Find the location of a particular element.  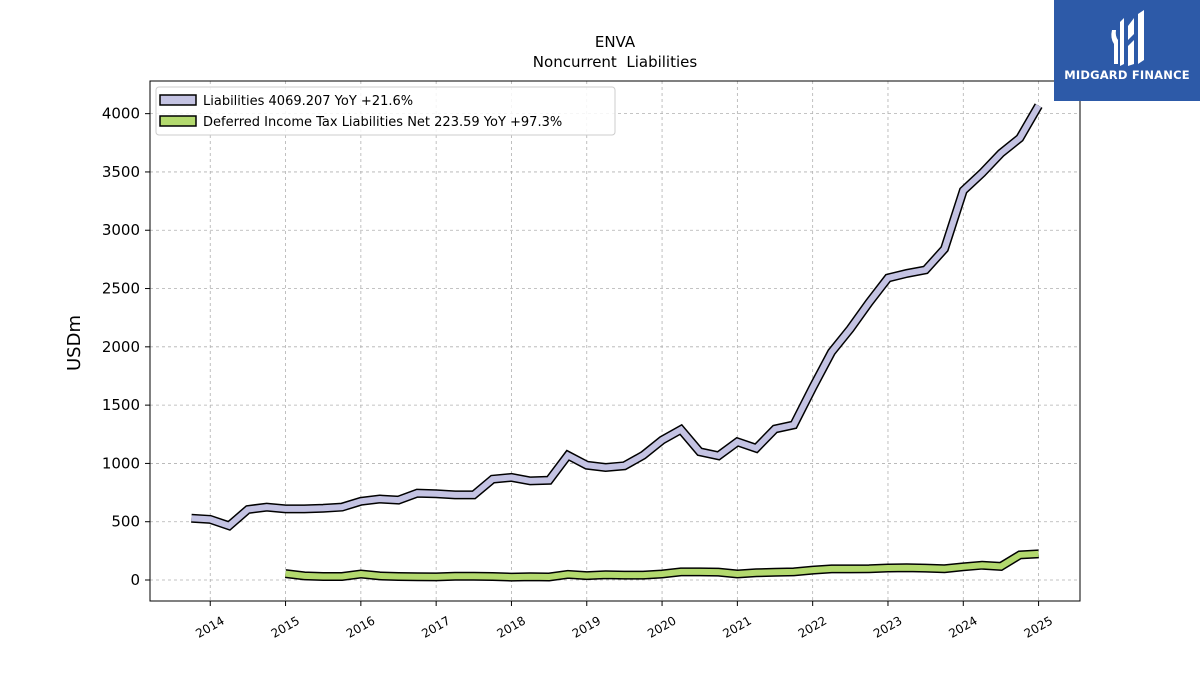

y-axis-label: USDm is located at coordinates (74, 343).